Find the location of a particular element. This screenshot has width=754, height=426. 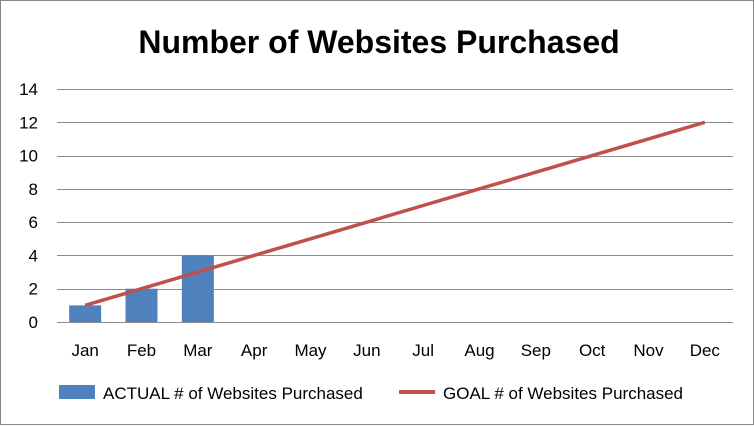

legend-label-actual: ACTUAL # of Websites Purchased is located at coordinates (233, 393).